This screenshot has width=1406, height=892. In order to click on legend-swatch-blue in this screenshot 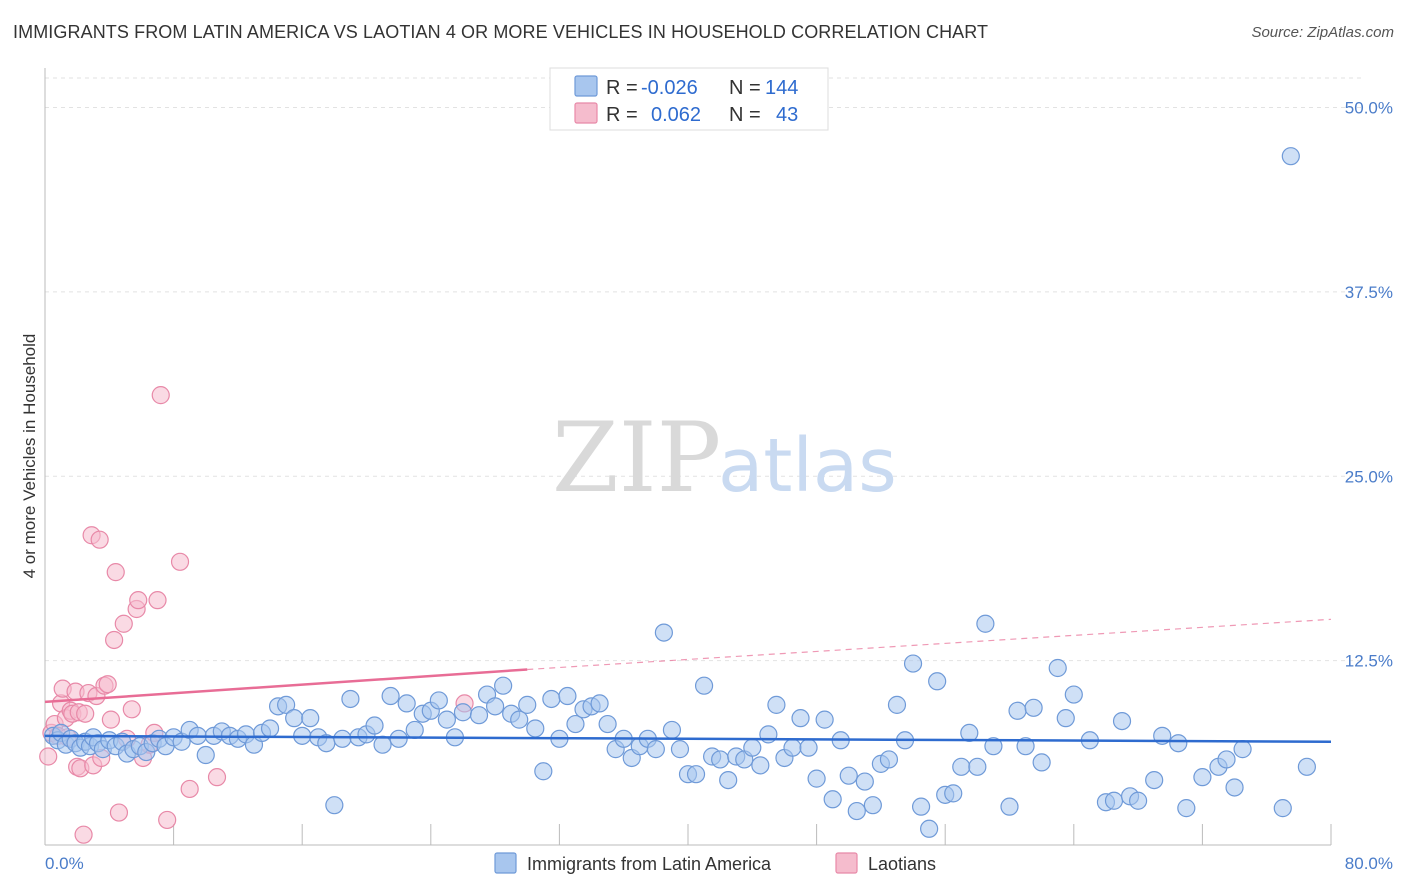, I will do `click(586, 86)`.